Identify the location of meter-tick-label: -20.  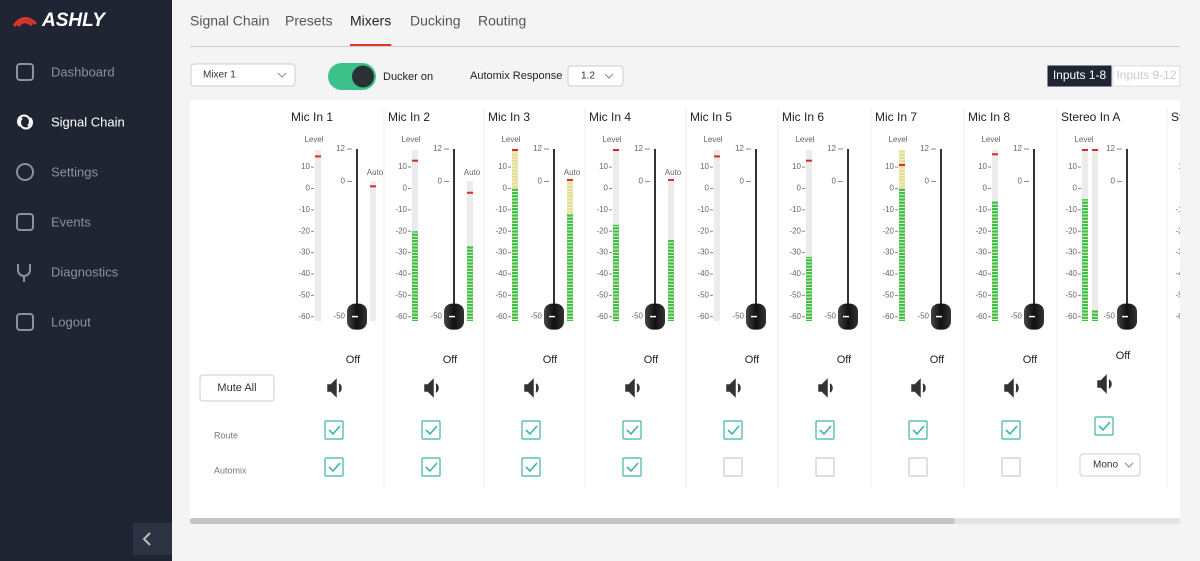
(602, 230).